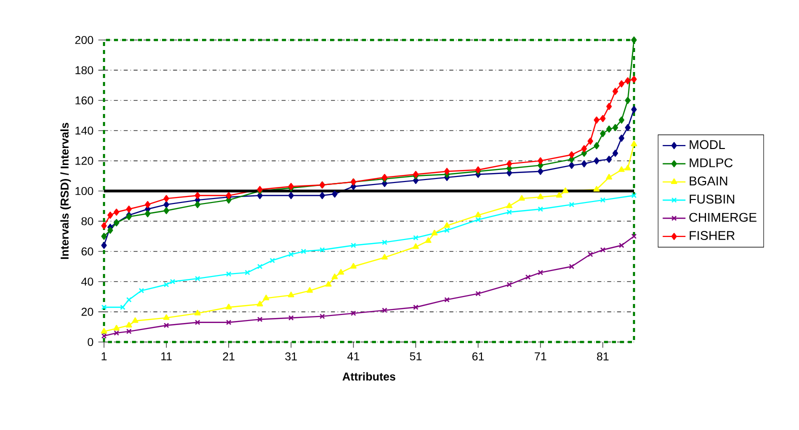 This screenshot has height=430, width=799. What do you see at coordinates (228, 356) in the screenshot?
I see `x-tick-label: 21` at bounding box center [228, 356].